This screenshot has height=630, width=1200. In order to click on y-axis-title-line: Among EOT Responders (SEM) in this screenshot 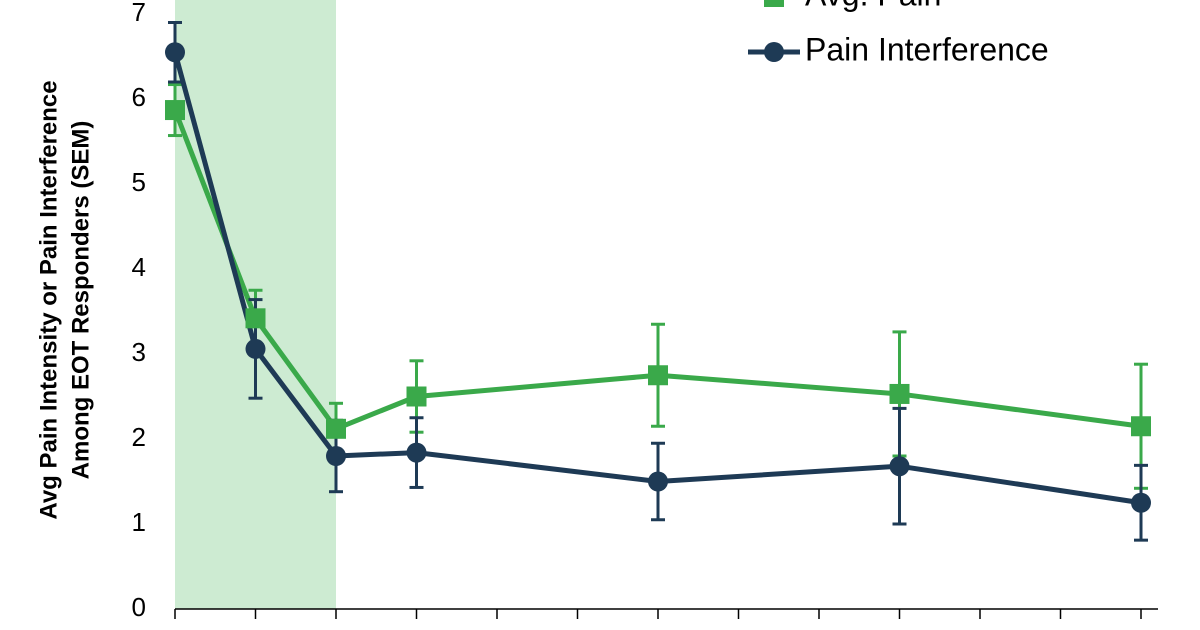, I will do `click(80, 300)`.